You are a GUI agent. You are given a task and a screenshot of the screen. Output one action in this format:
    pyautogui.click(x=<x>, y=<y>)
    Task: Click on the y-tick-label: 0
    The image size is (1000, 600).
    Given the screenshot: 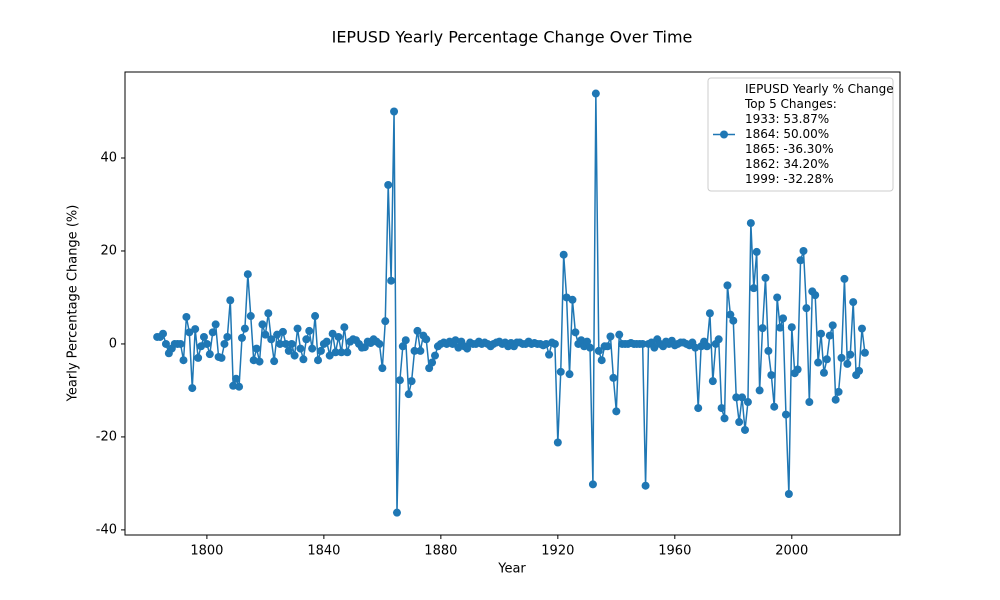 What is the action you would take?
    pyautogui.click(x=113, y=343)
    